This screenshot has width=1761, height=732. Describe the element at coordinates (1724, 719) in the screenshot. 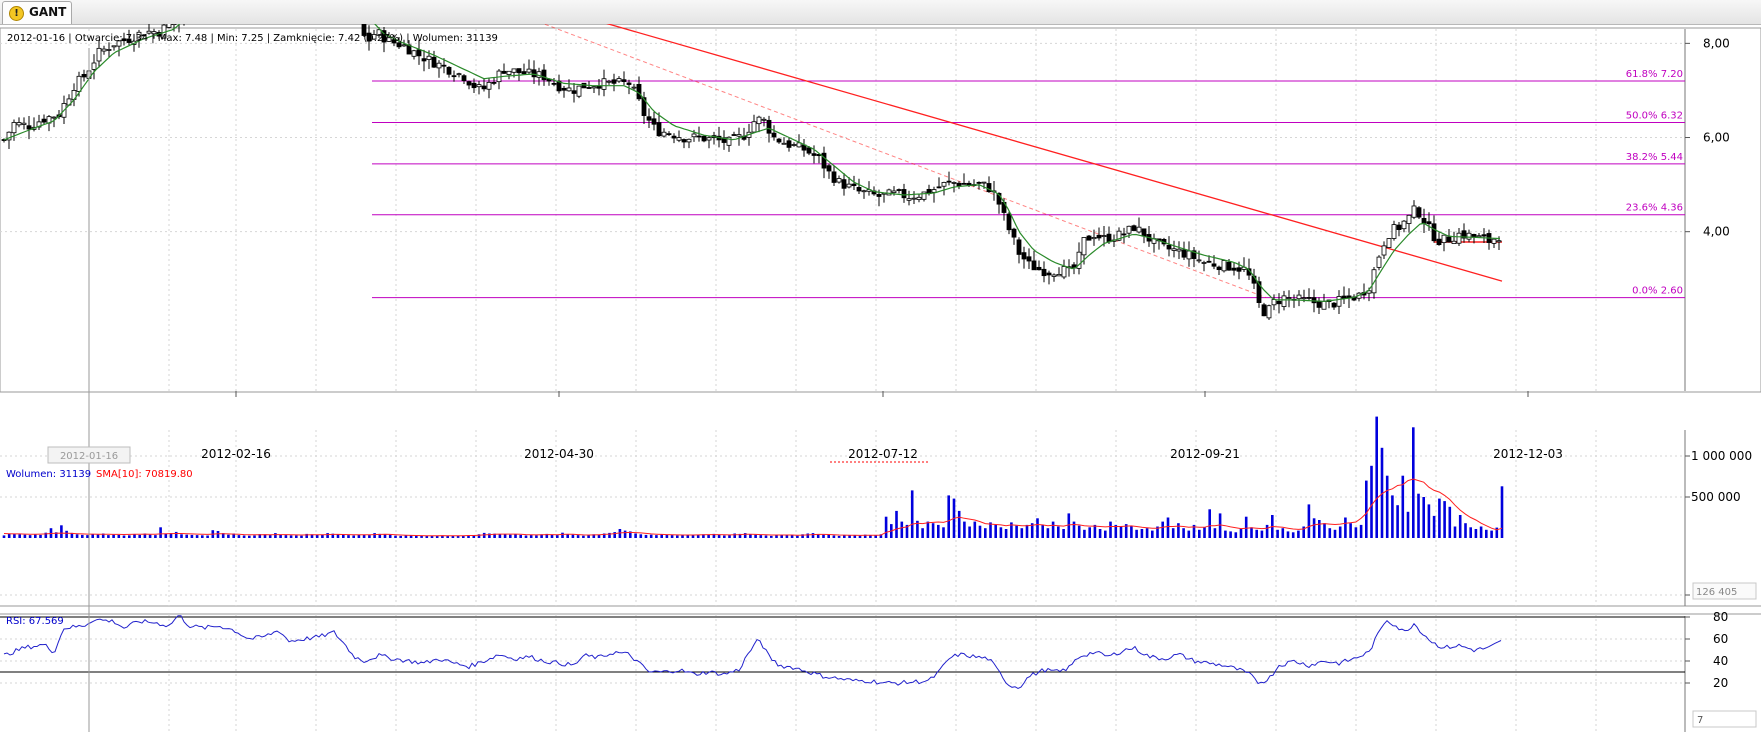

I see `rsi-period-input` at that location.